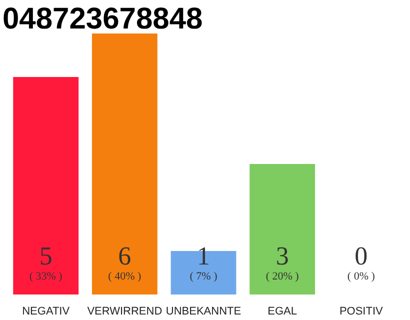 The height and width of the screenshot is (320, 410). What do you see at coordinates (361, 276) in the screenshot?
I see `annotation: ( 0% )` at bounding box center [361, 276].